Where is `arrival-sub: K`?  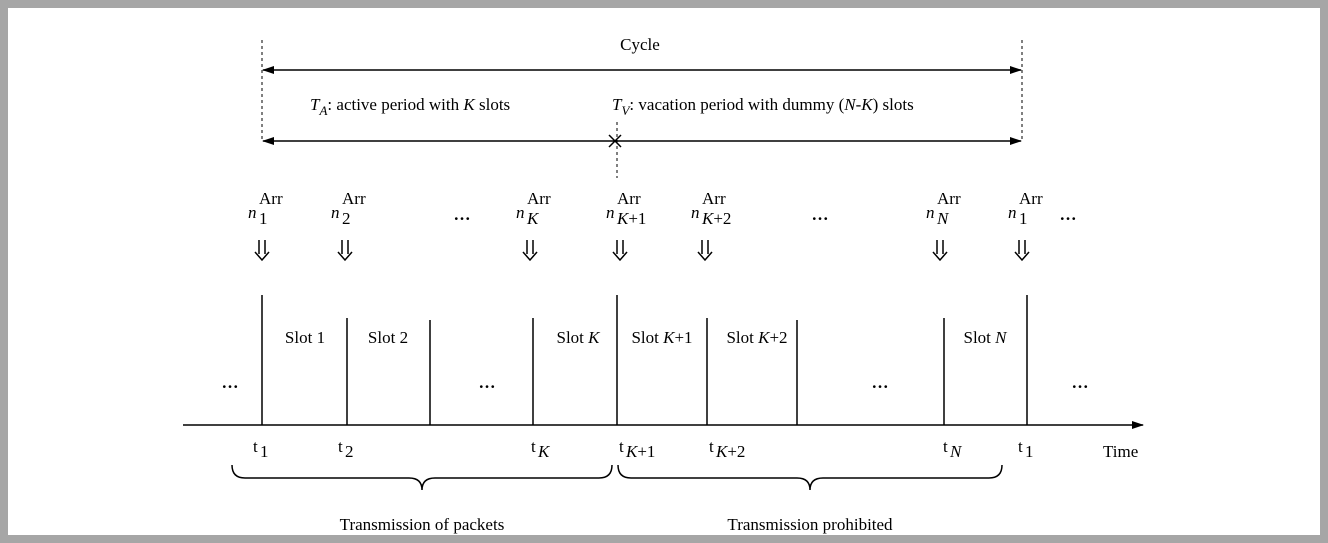 arrival-sub: K is located at coordinates (533, 218).